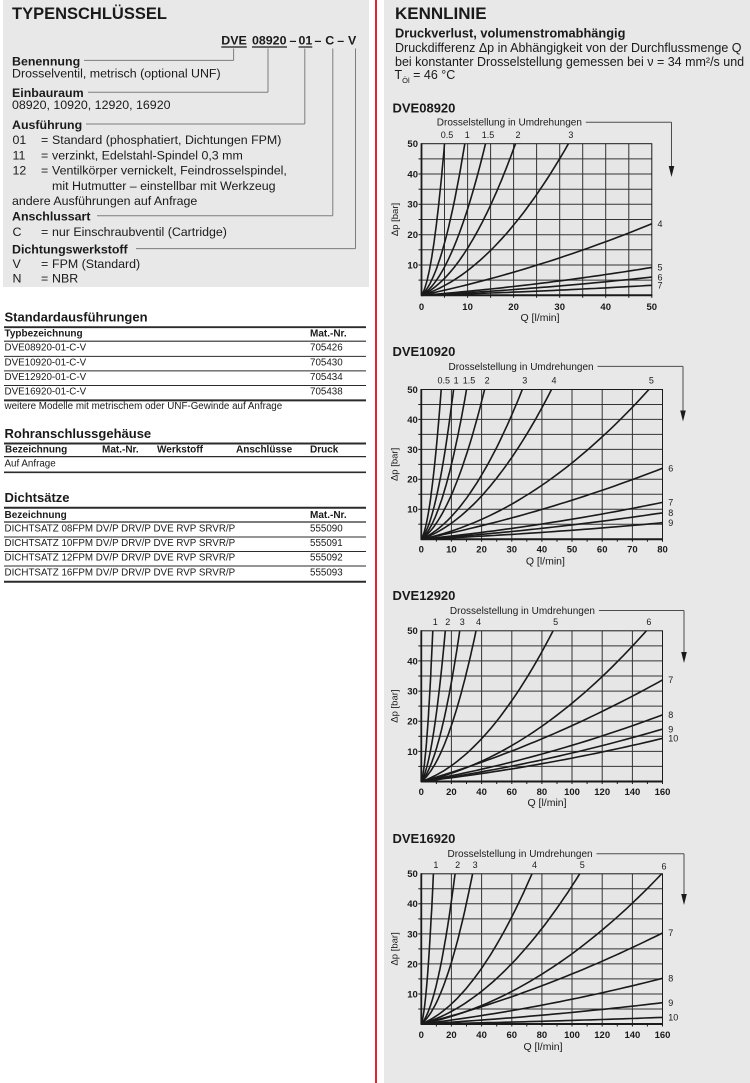 Image resolution: width=750 pixels, height=1083 pixels. Describe the element at coordinates (20, 140) in the screenshot. I see `svg-text: 01` at that location.